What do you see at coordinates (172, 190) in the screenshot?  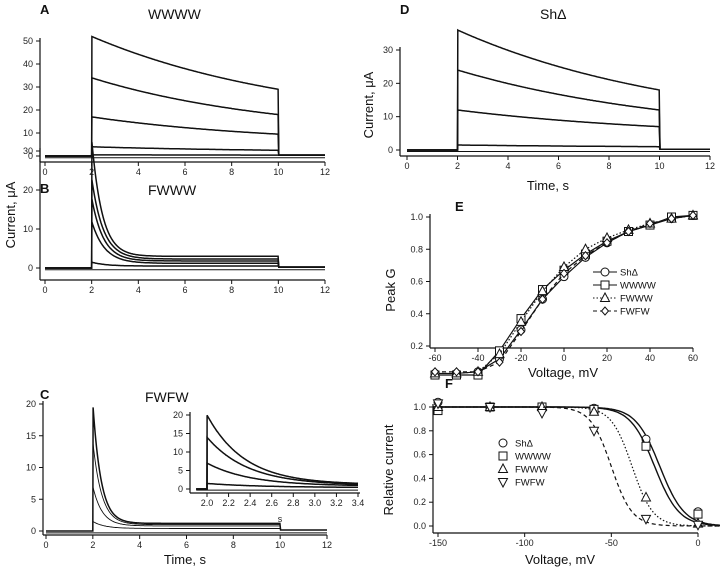 I see `chart-title: FWWW` at bounding box center [172, 190].